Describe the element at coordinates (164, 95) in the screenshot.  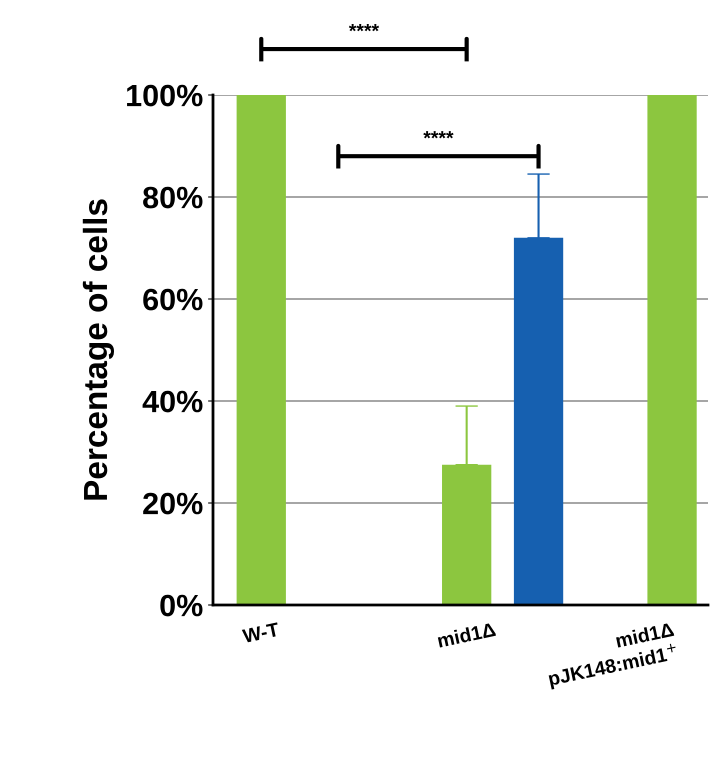
I see `y-tick-label: 100%` at that location.